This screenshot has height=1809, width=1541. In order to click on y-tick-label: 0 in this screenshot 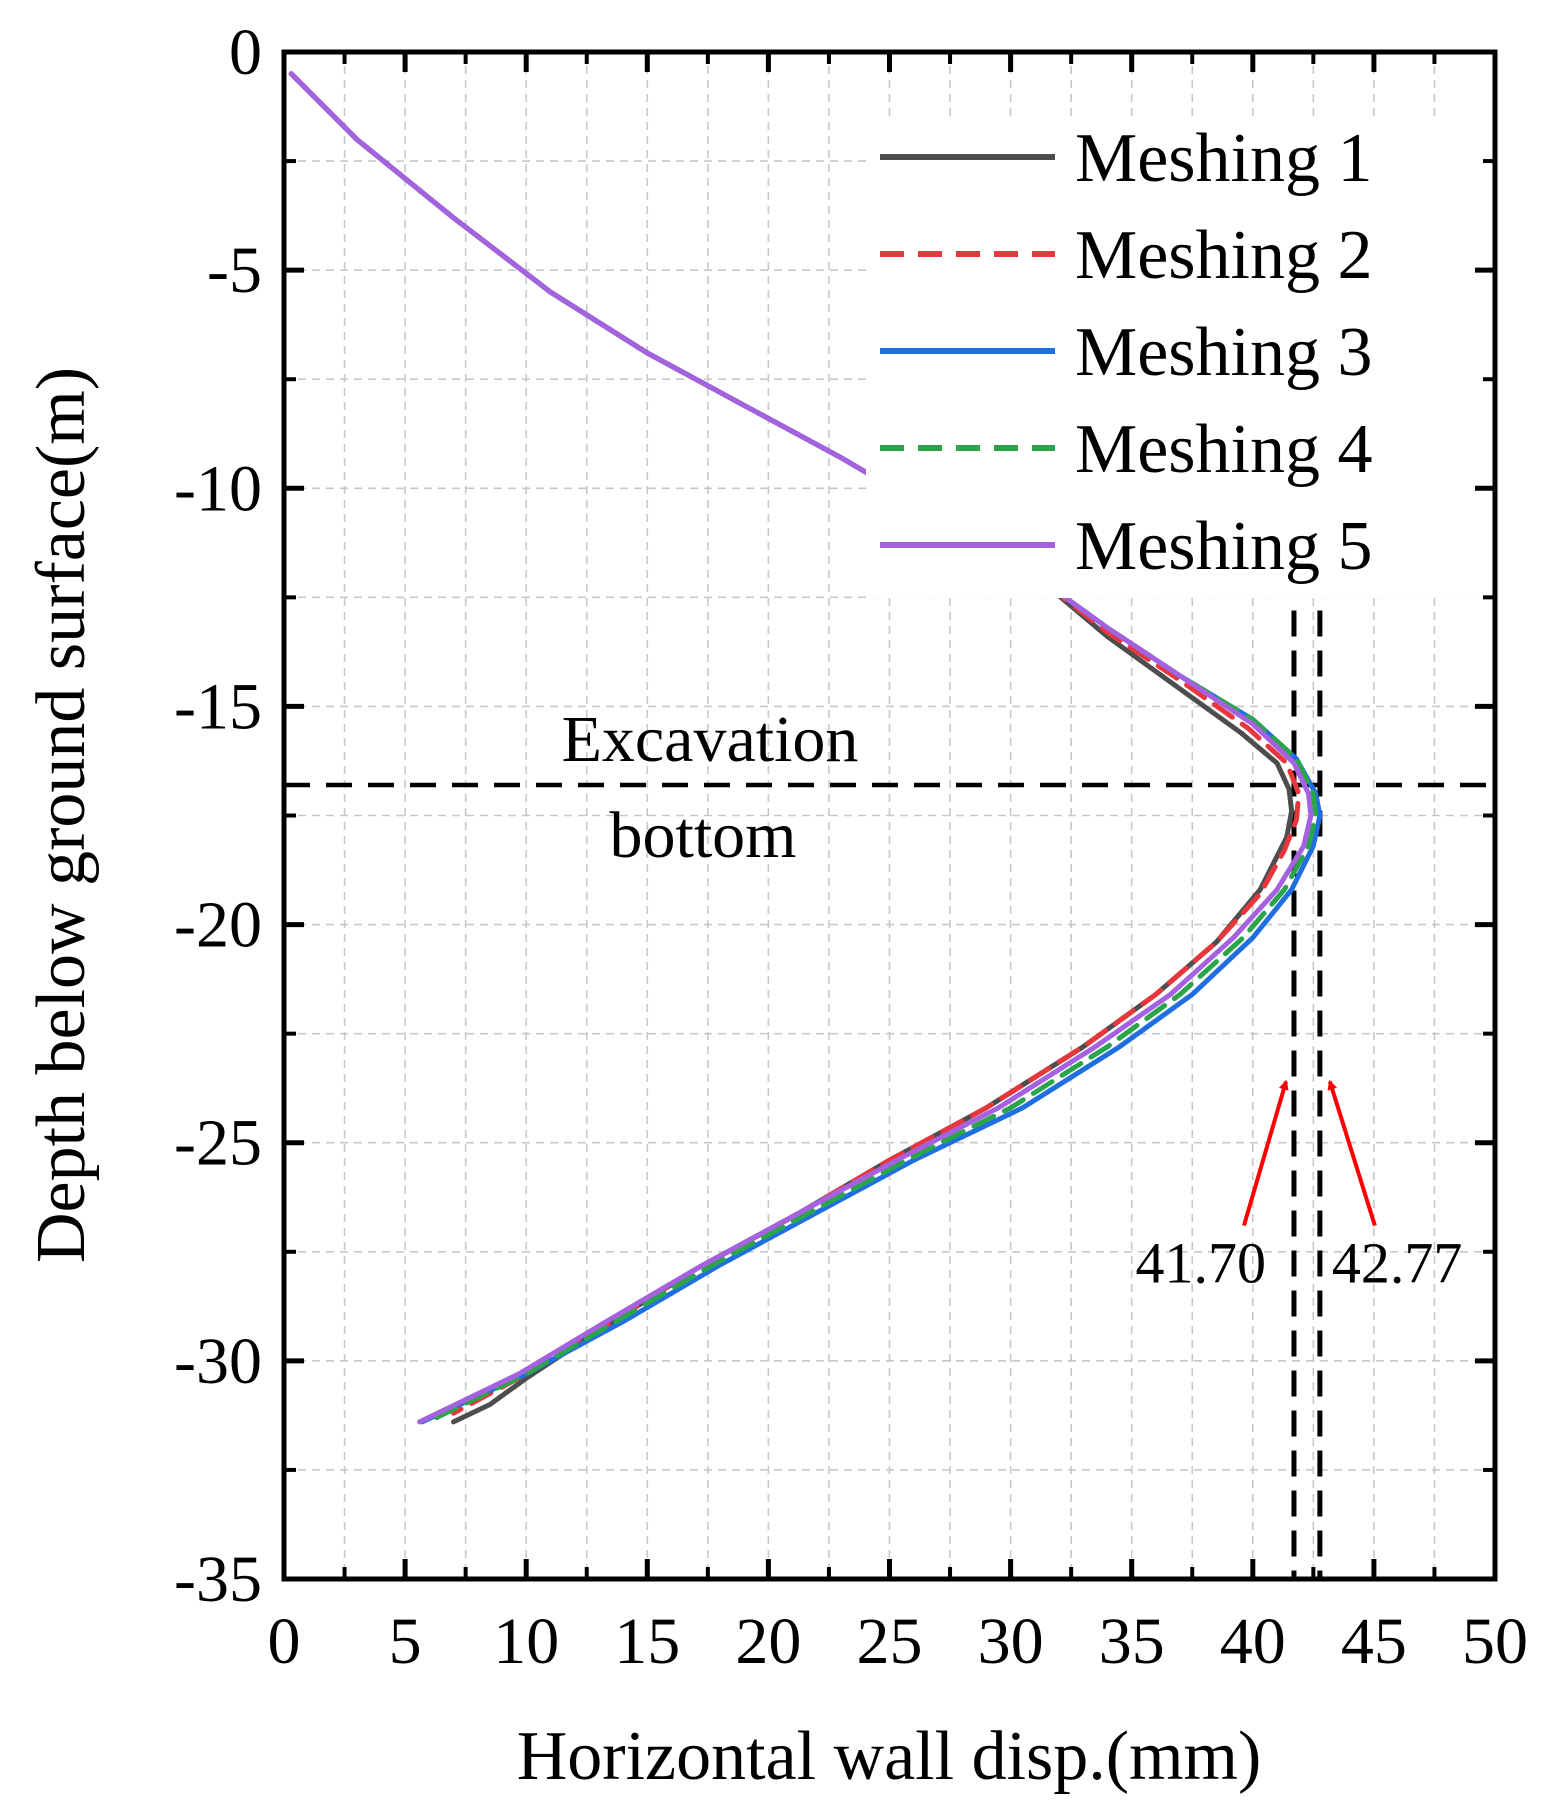, I will do `click(245, 52)`.